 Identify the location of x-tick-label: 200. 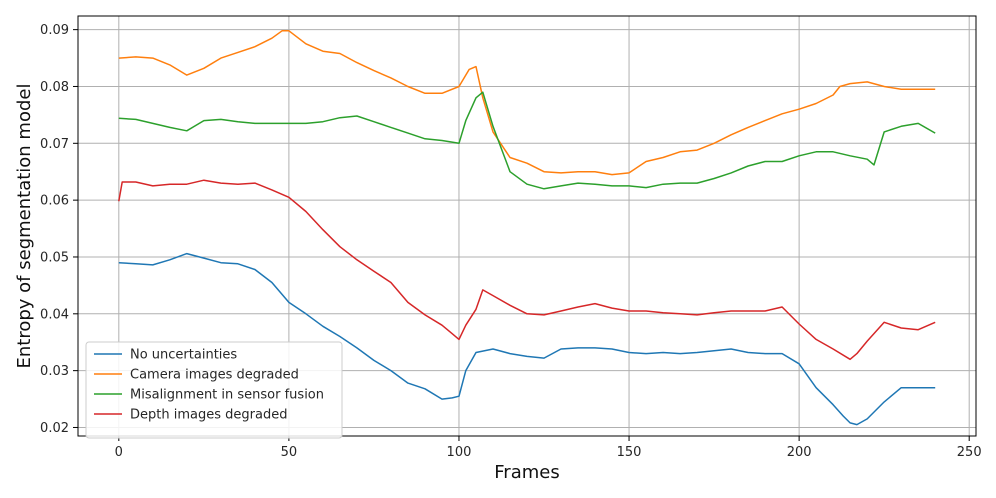
(799, 452).